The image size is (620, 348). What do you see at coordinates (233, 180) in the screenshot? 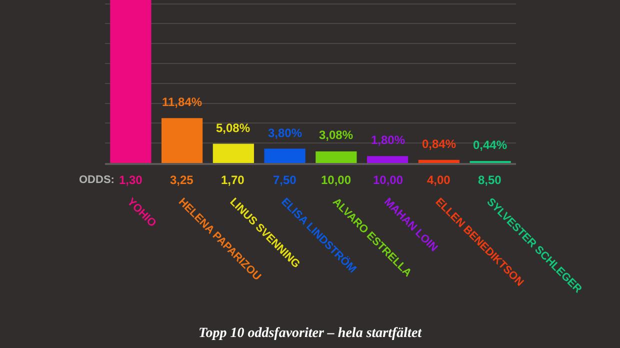
I see `text: 1,70` at bounding box center [233, 180].